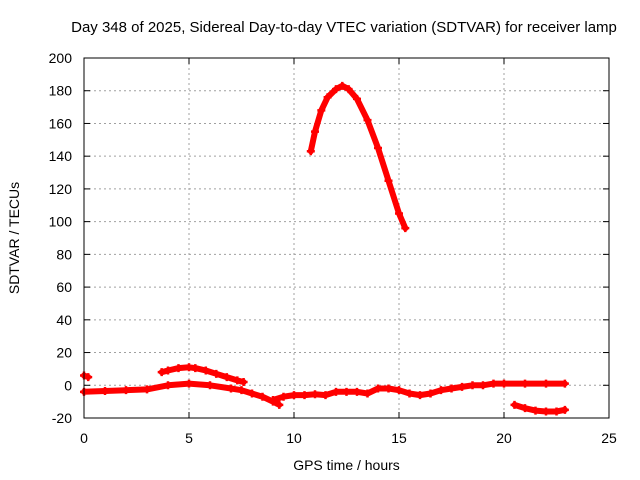 This screenshot has width=640, height=480. I want to click on y-tick-label: 160, so click(61, 123).